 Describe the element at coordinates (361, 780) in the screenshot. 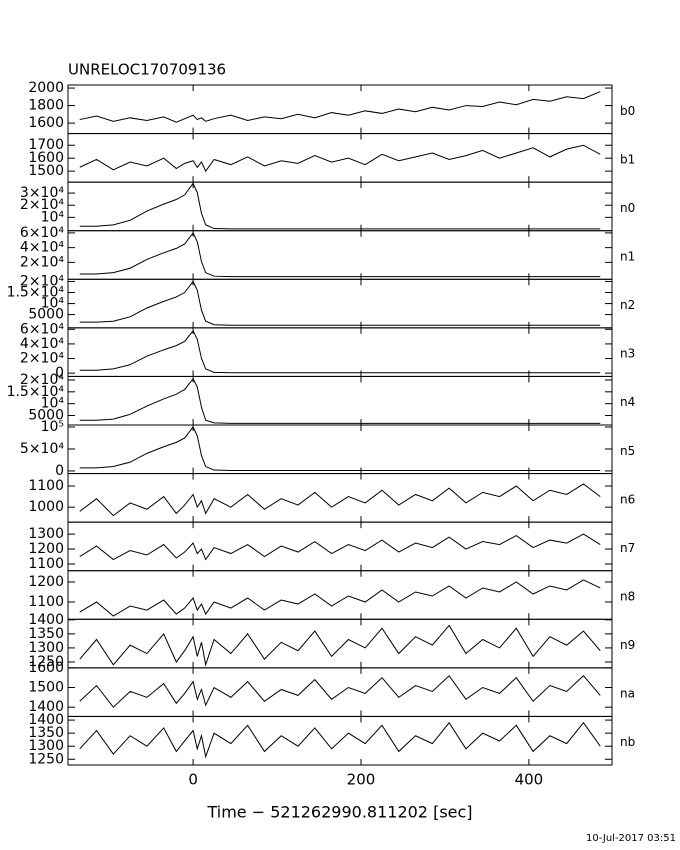

I see `x-tick-label: 200` at that location.